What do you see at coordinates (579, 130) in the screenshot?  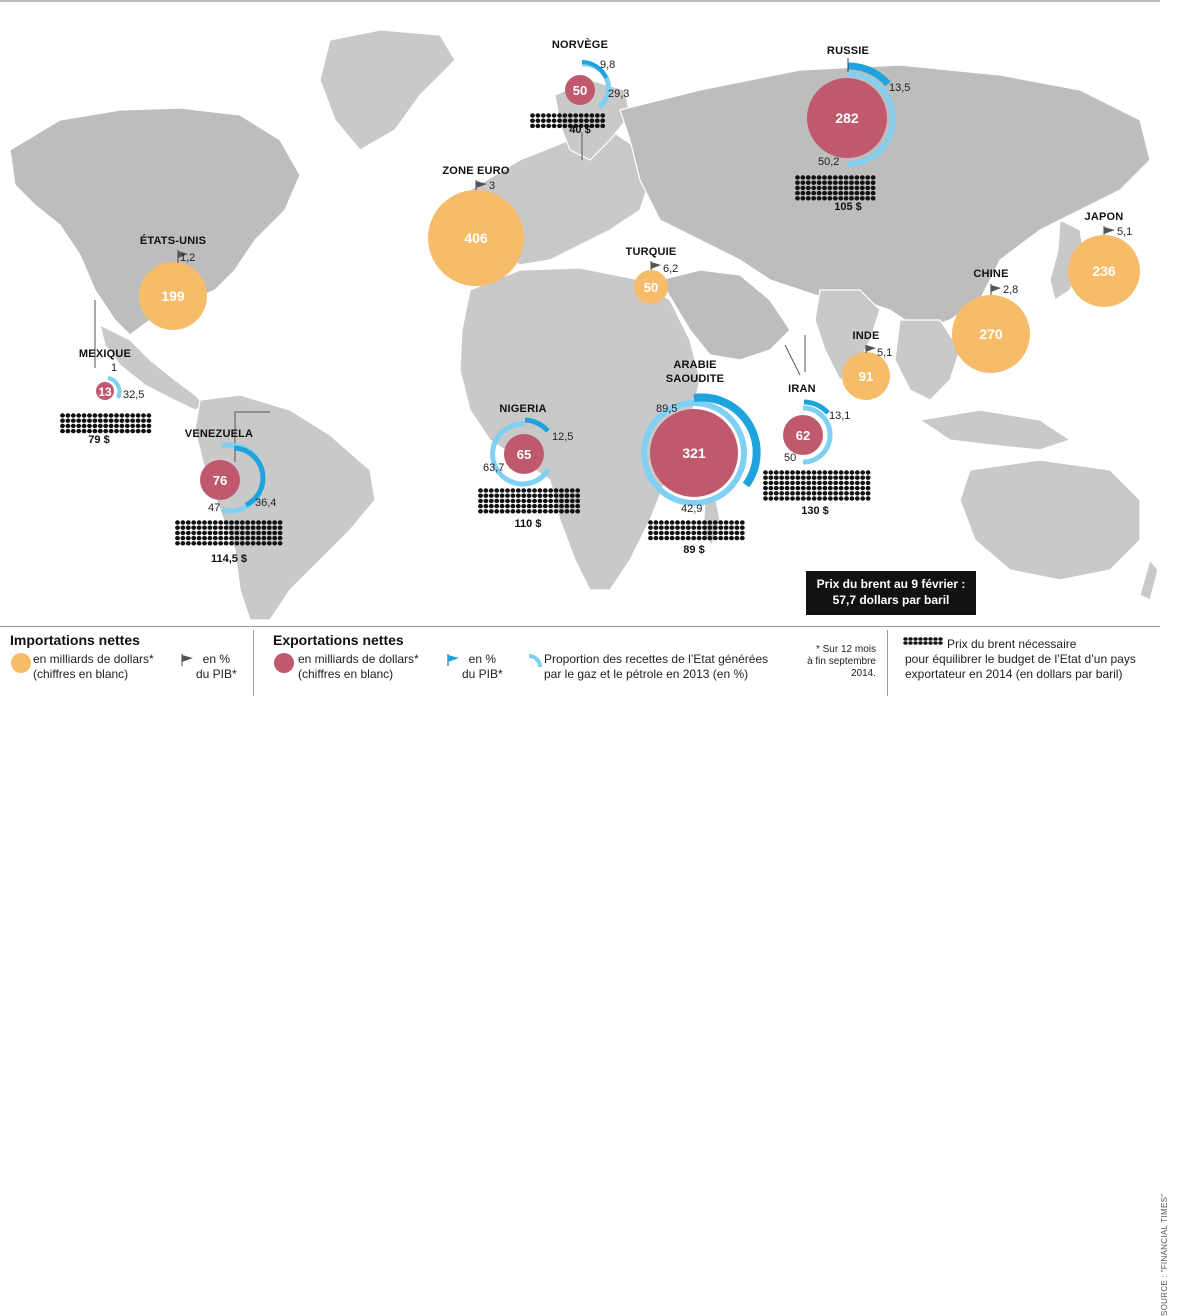 I see `brent-norvege: 40 $` at bounding box center [579, 130].